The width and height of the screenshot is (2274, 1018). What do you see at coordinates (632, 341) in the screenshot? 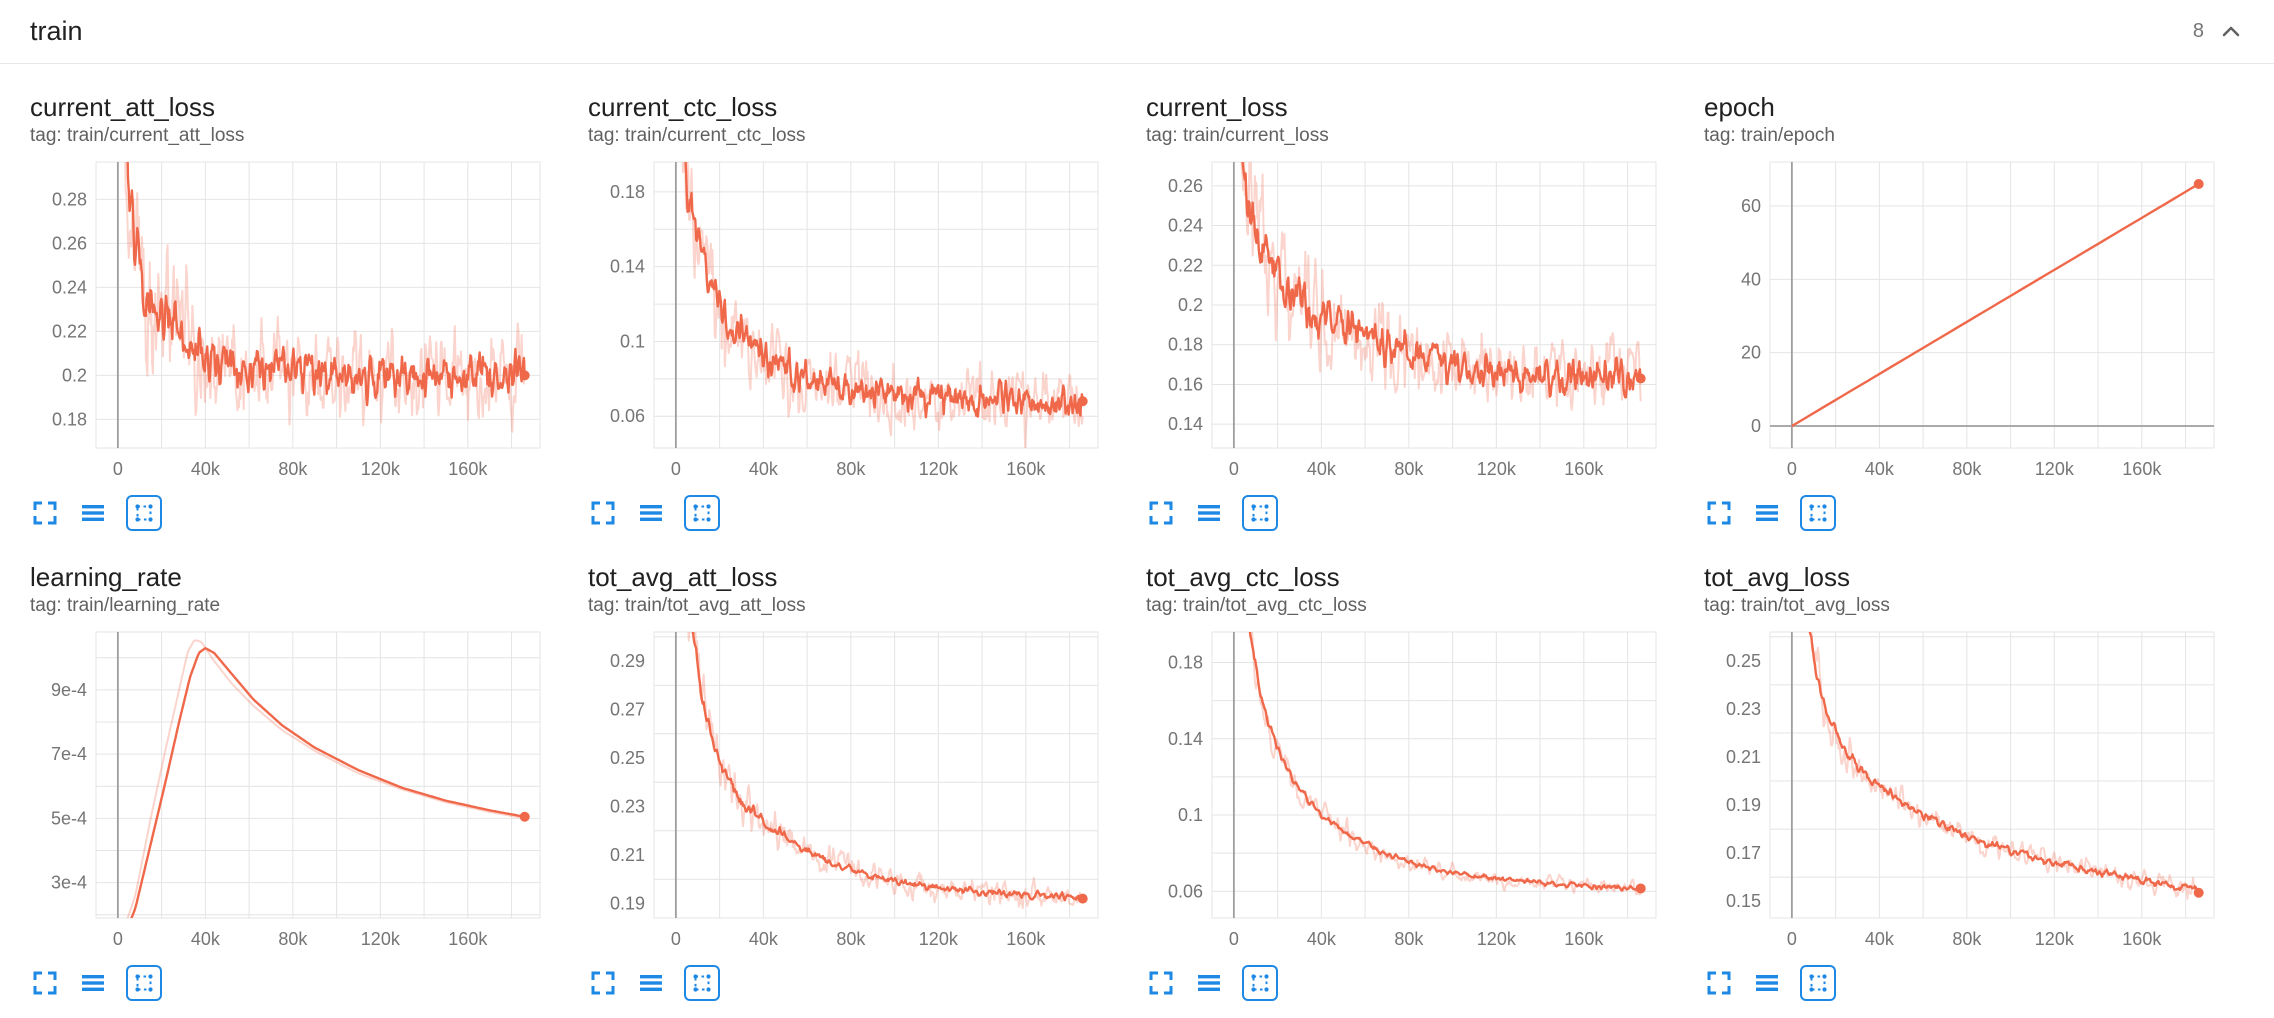
I see `svg-text: 0.1` at bounding box center [632, 341].